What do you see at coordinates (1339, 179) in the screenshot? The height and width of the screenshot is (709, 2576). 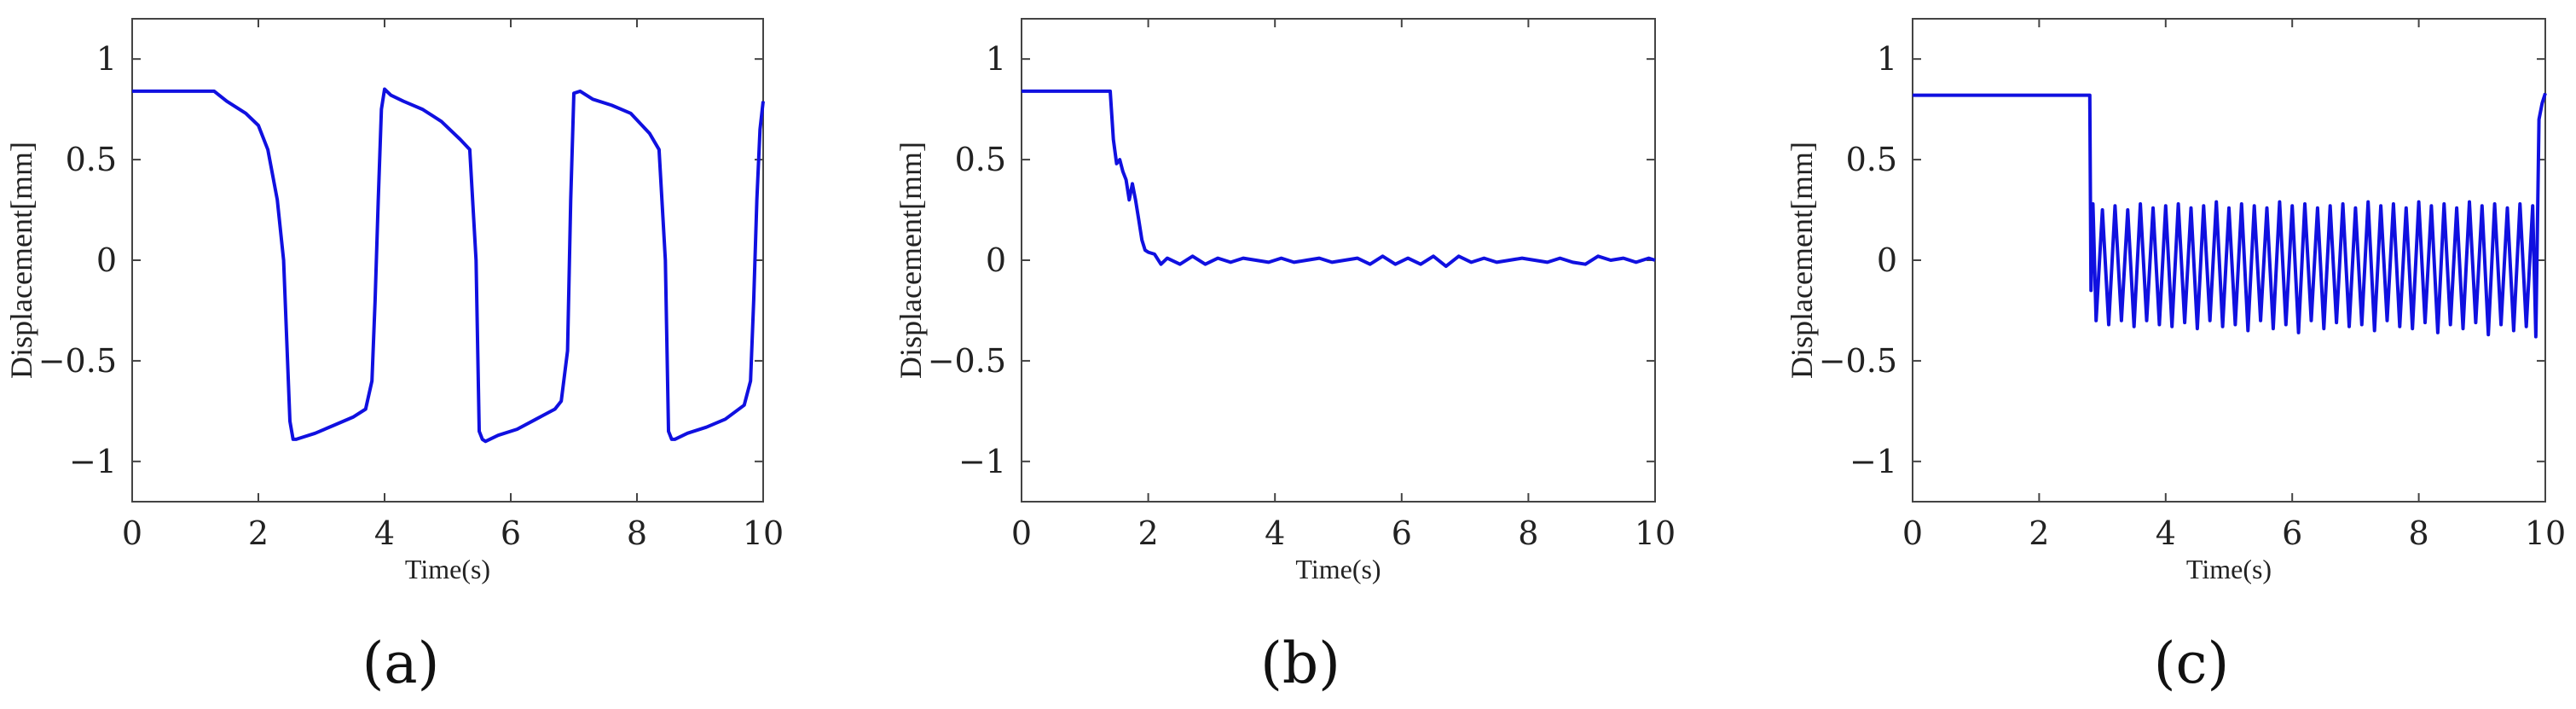 I see `series-line-b` at bounding box center [1339, 179].